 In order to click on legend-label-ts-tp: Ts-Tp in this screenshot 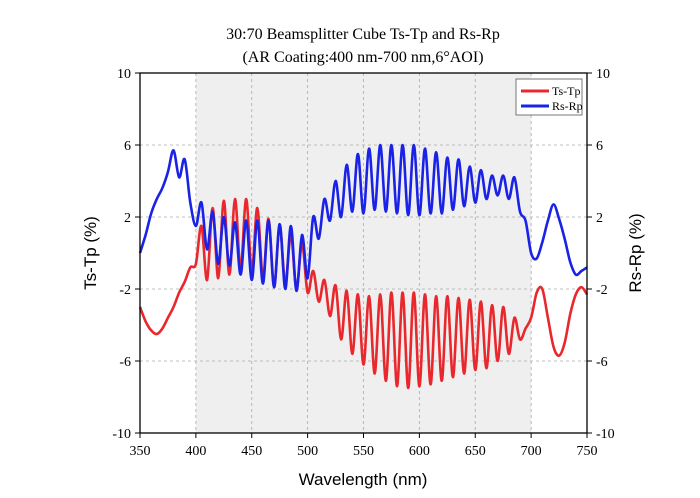, I will do `click(566, 91)`.